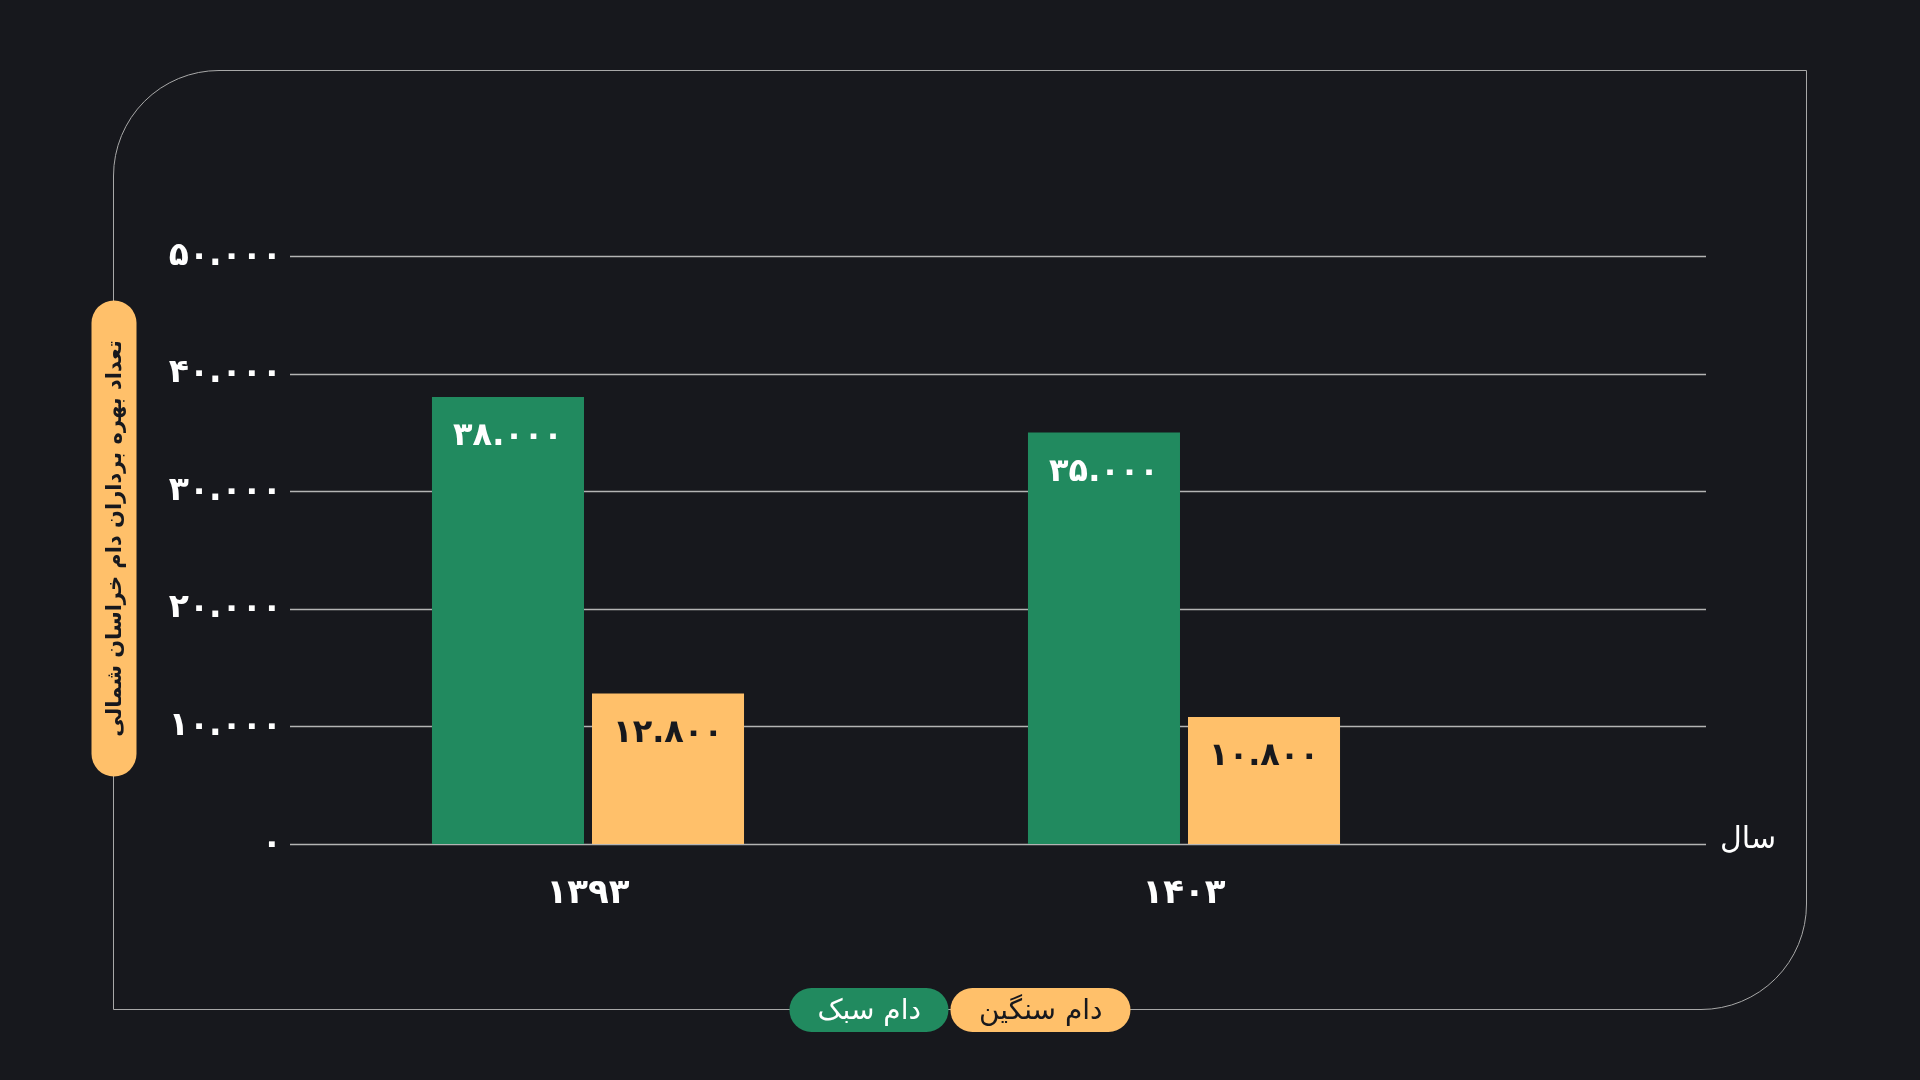 This screenshot has width=1920, height=1080. Describe the element at coordinates (225, 253) in the screenshot. I see `y-tick-label: ۵۰.۰۰۰` at that location.